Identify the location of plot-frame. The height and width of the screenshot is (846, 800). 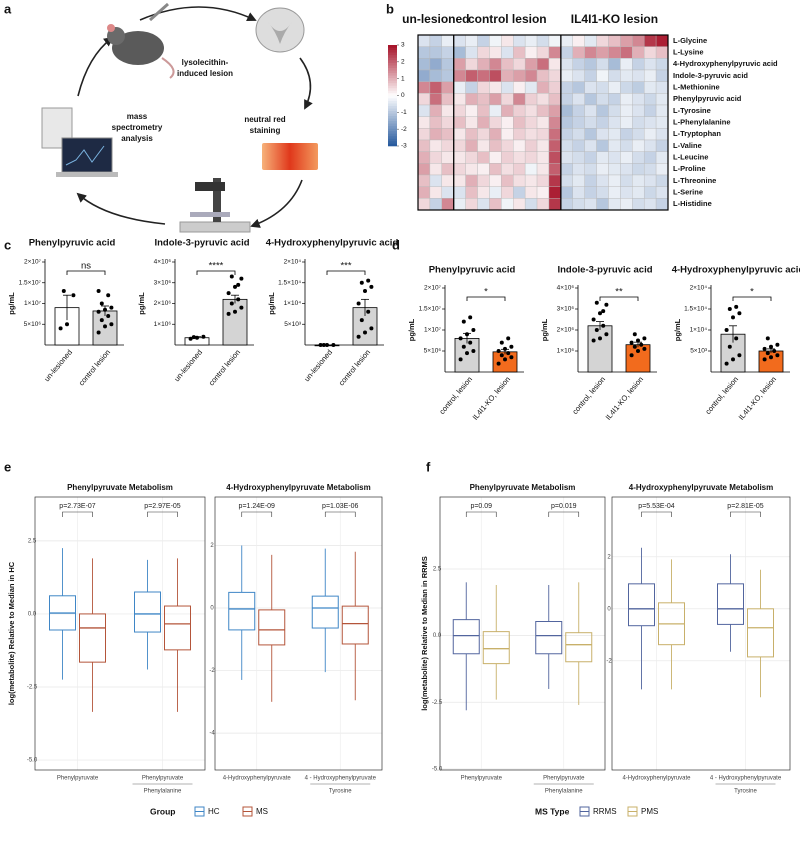
(298, 633).